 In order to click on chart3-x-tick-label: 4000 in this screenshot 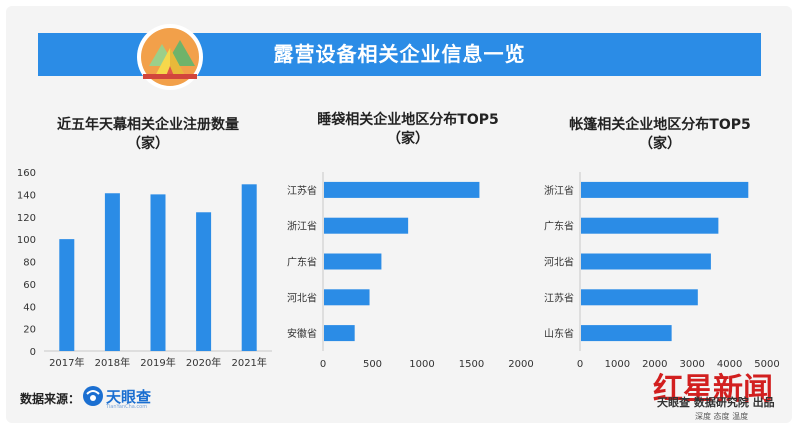, I will do `click(729, 364)`.